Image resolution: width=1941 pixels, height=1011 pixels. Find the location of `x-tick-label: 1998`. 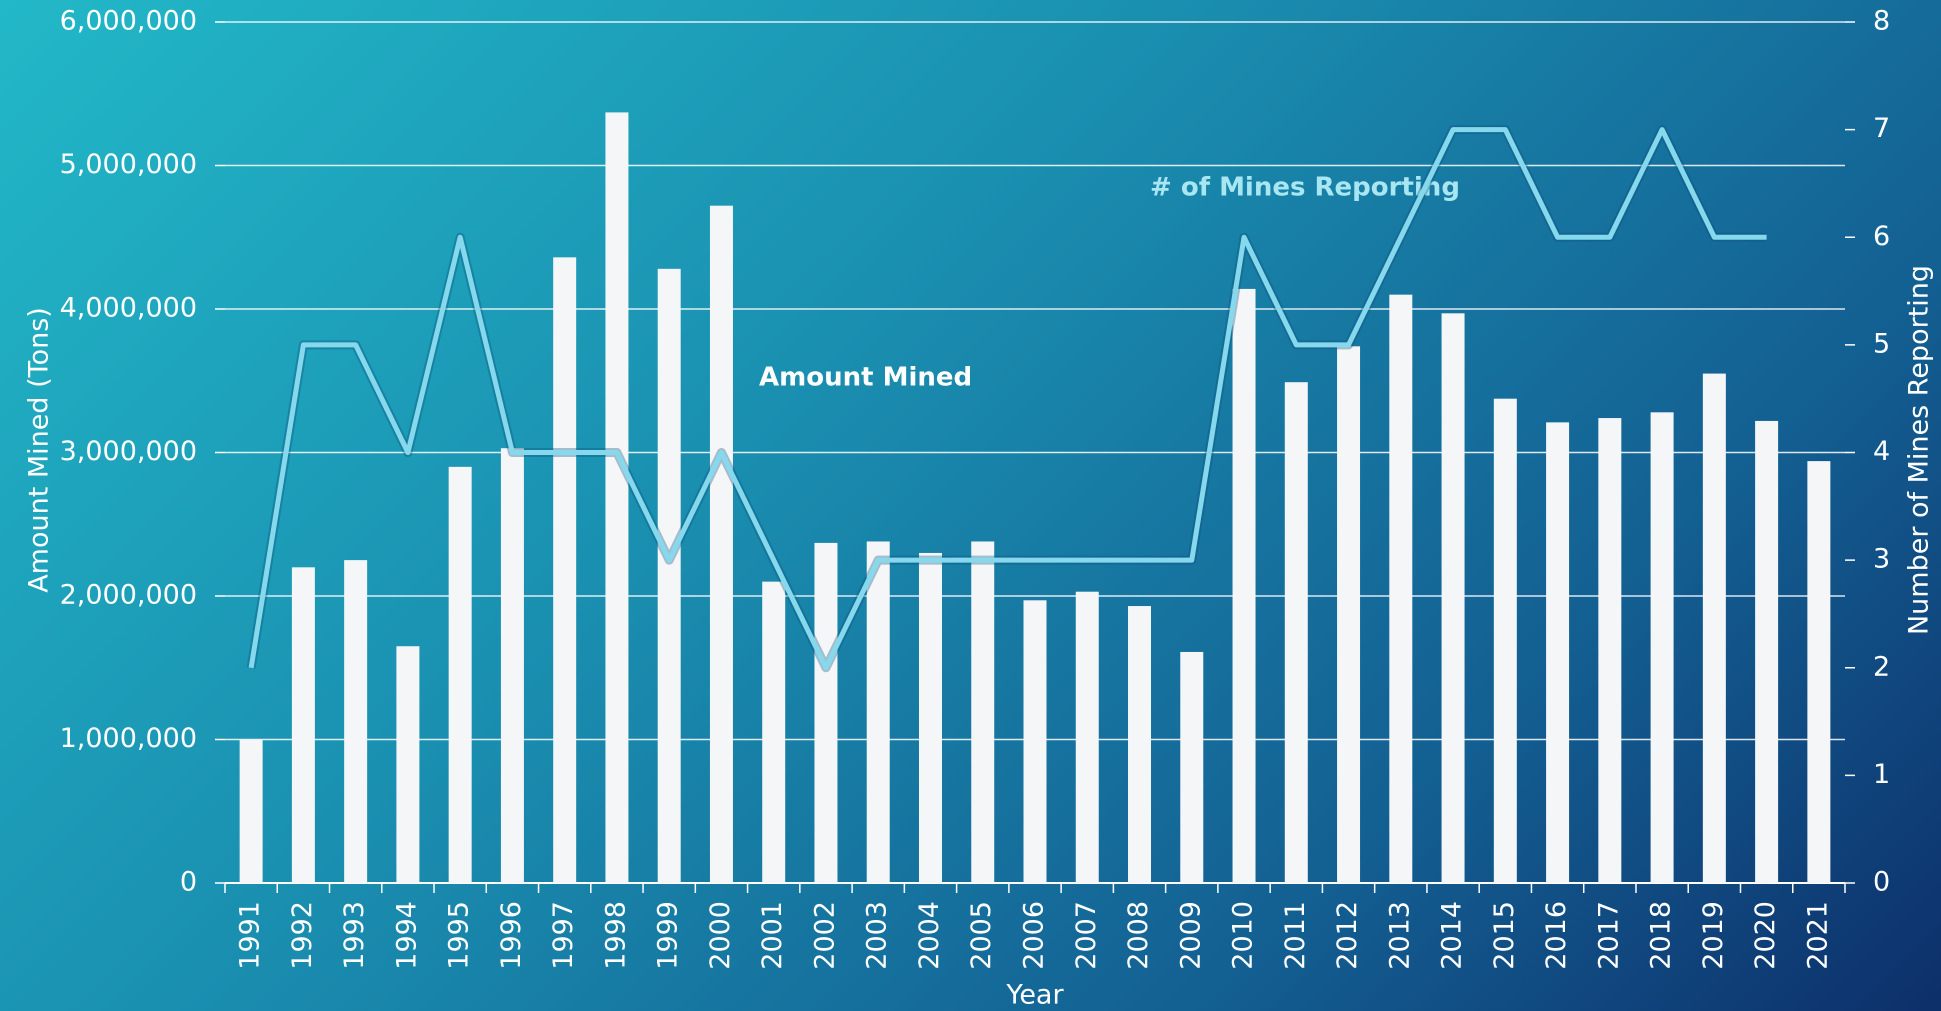

x-tick-label: 1998 is located at coordinates (615, 935).